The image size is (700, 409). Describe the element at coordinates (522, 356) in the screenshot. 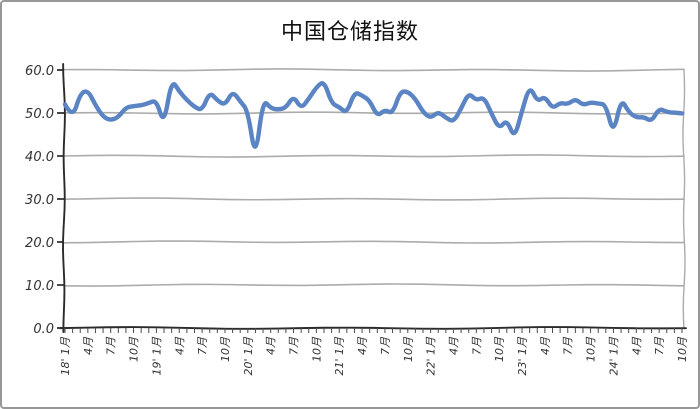

I see `x-tick-label-23' 1月: 23' 1月` at that location.